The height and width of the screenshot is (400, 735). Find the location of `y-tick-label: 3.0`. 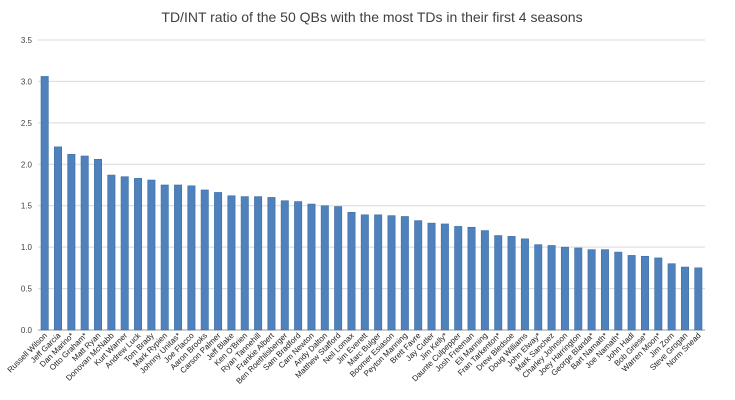

y-tick-label: 3.0 is located at coordinates (27, 81).